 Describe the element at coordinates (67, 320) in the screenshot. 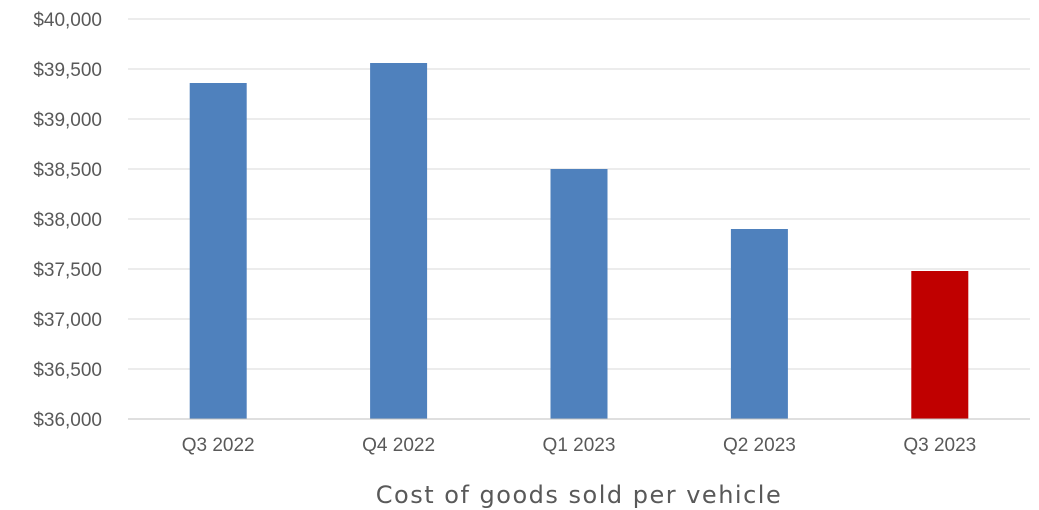

I see `y-tick-label: $37,000` at that location.